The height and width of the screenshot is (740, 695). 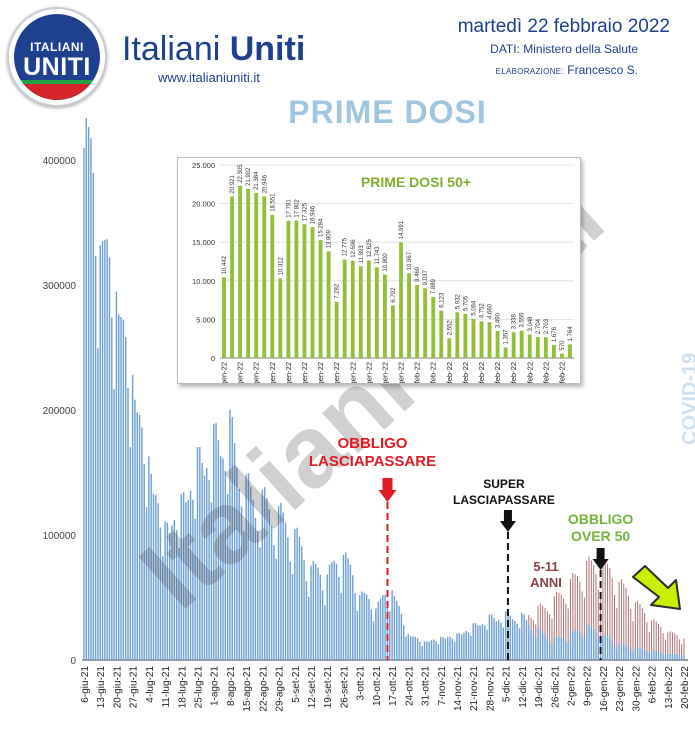 What do you see at coordinates (433, 372) in the screenshot?
I see `inset-x-tick-label: 4-feb-22` at bounding box center [433, 372].